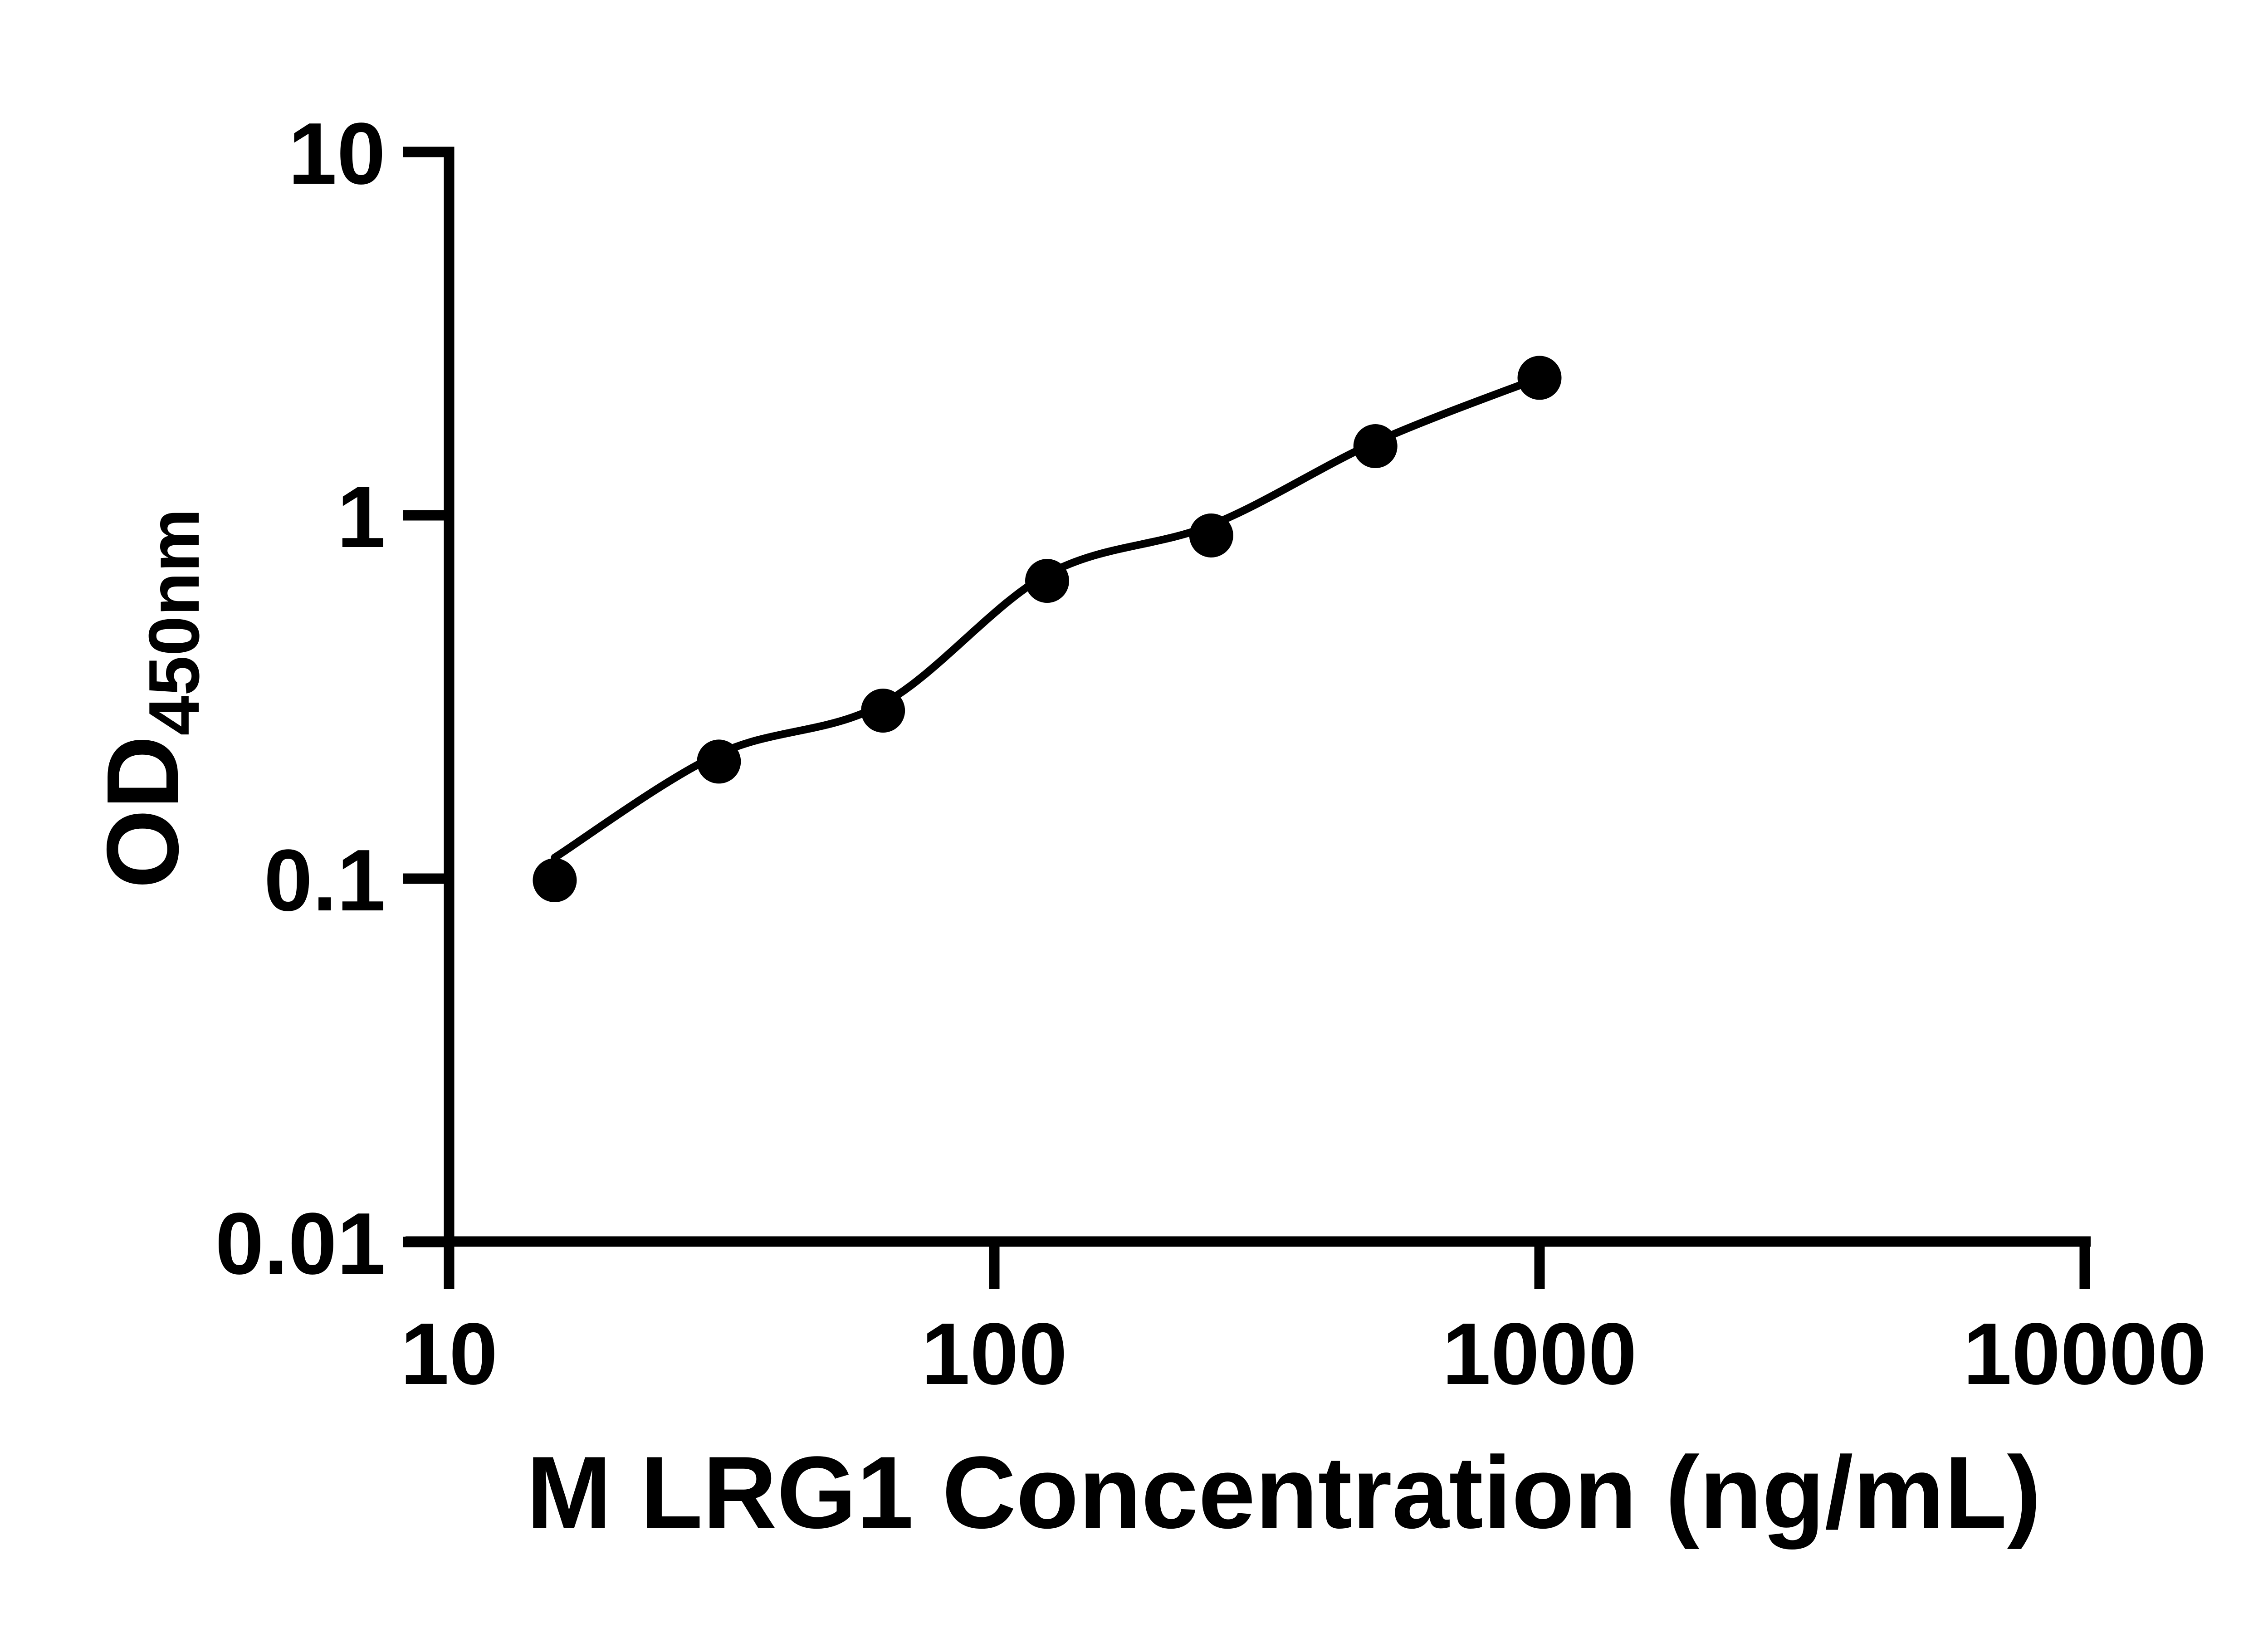  What do you see at coordinates (1284, 1492) in the screenshot?
I see `x-axis-title: M LRG1 Concentration (ng/mL)` at bounding box center [1284, 1492].